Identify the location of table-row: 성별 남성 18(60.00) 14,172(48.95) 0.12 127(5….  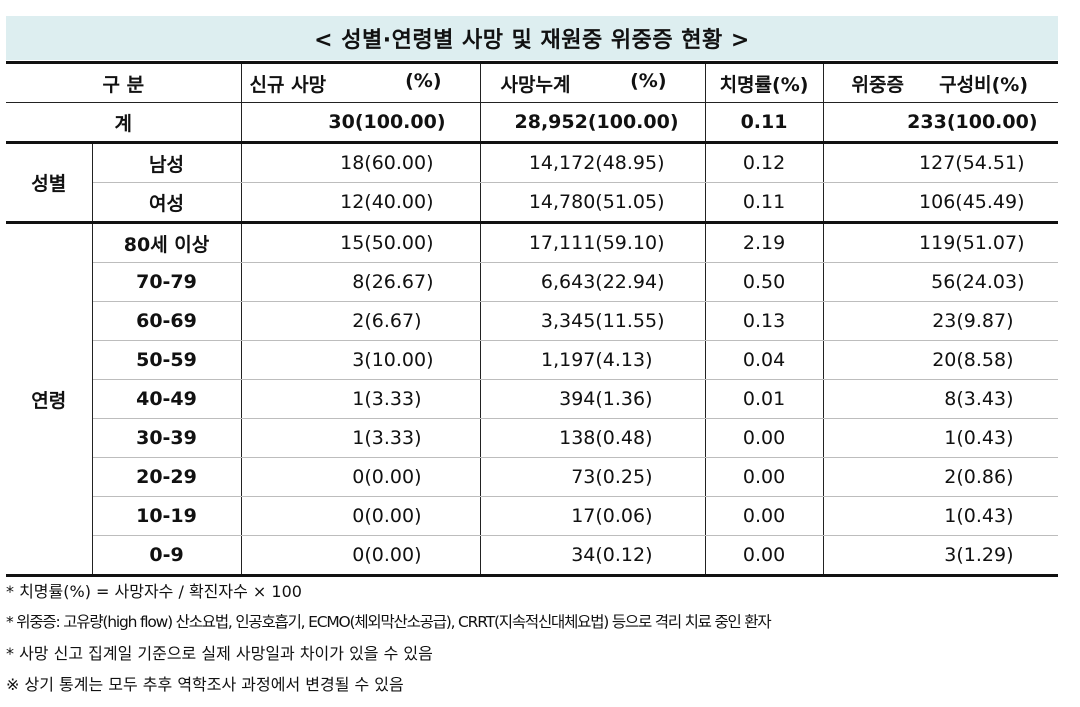
(532, 183).